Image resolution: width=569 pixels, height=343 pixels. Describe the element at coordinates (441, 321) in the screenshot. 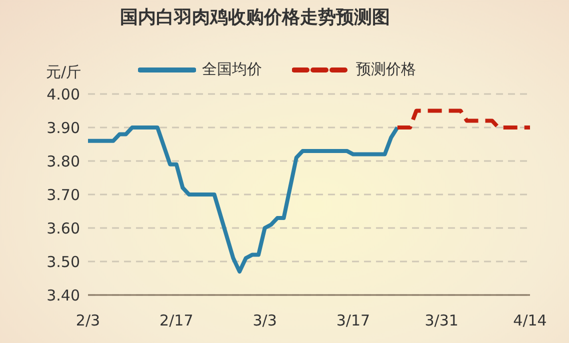

I see `x-tick-label: 3/31` at that location.